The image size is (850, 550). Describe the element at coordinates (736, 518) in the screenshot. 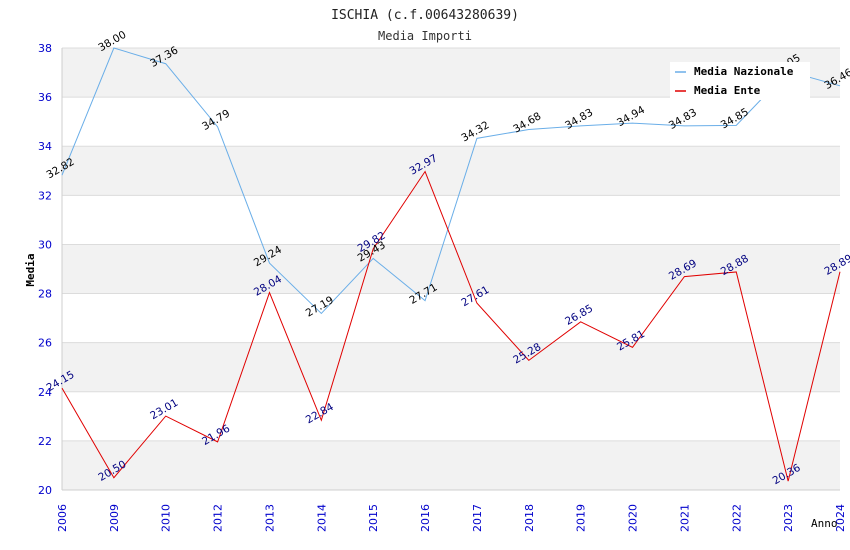

I see `x-tick-label: 2022` at that location.